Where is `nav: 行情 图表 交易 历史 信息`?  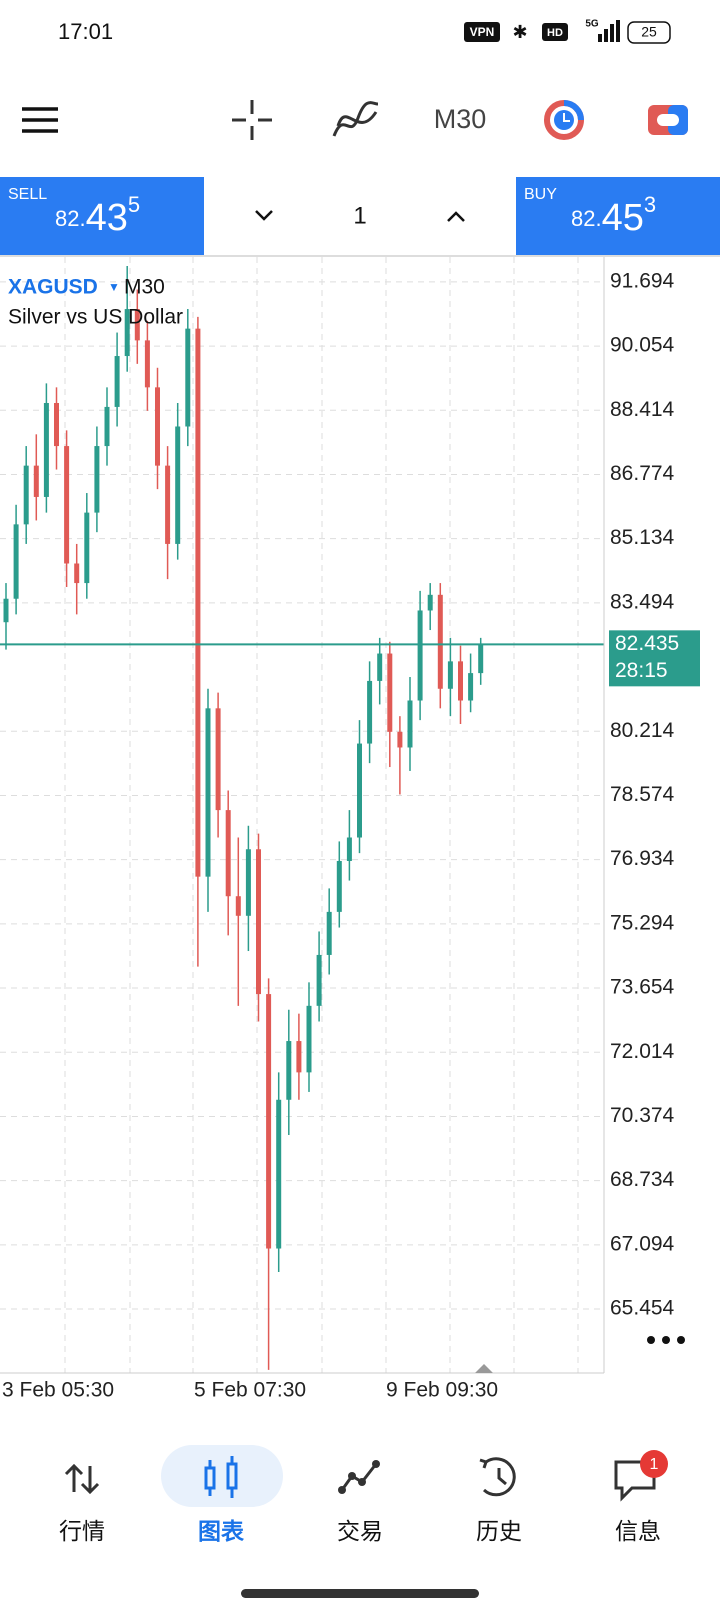
nav: 行情 图表 交易 历史 信息 is located at coordinates (360, 1531).